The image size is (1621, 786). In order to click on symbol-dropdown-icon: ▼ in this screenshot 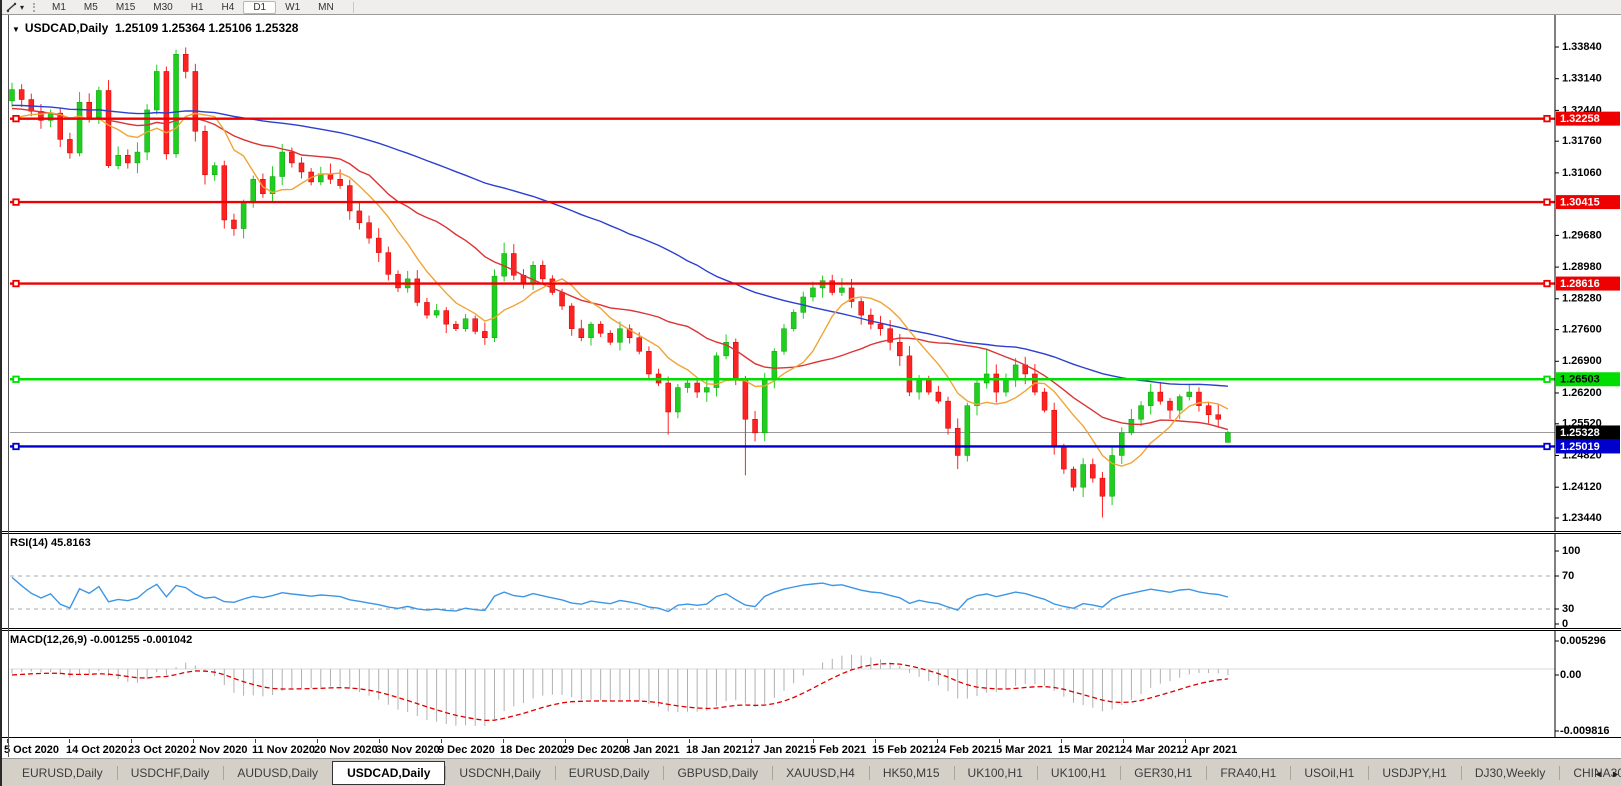, I will do `click(16, 29)`.